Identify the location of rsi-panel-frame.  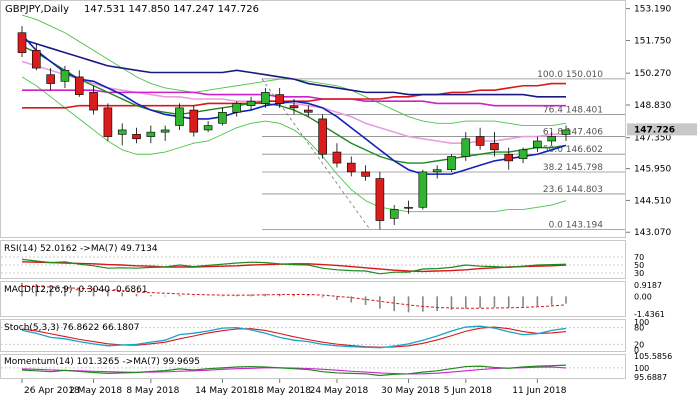
(313, 259).